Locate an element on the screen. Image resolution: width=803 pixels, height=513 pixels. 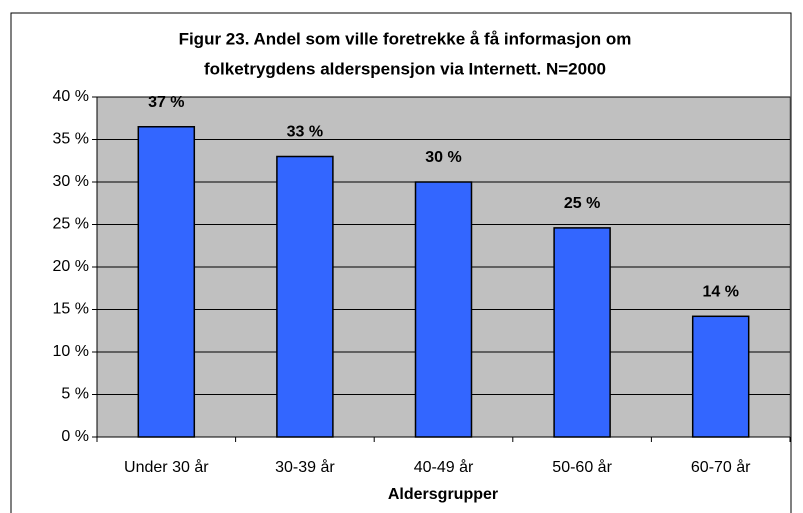
y-tick-label: 10 % is located at coordinates (71, 351).